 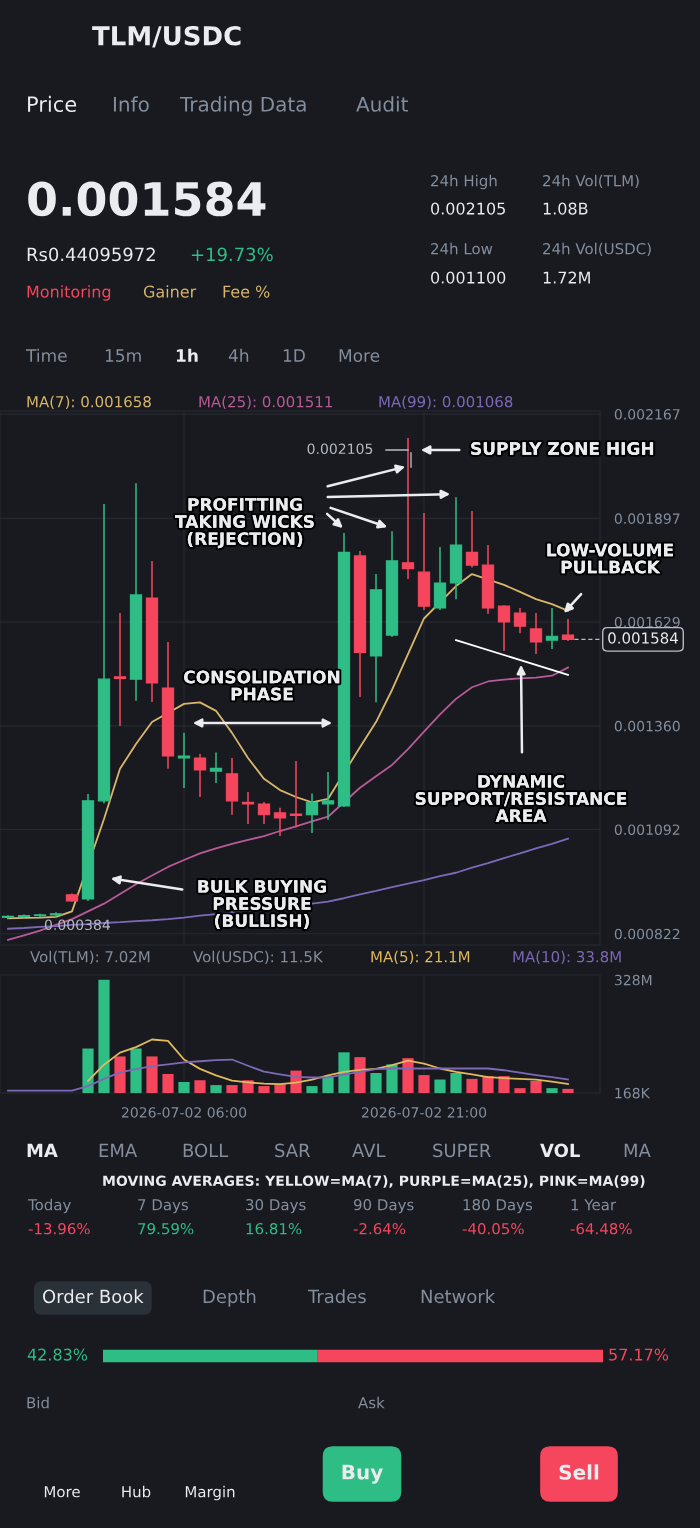 I want to click on y-tick-label: 0.002167, so click(x=647, y=414).